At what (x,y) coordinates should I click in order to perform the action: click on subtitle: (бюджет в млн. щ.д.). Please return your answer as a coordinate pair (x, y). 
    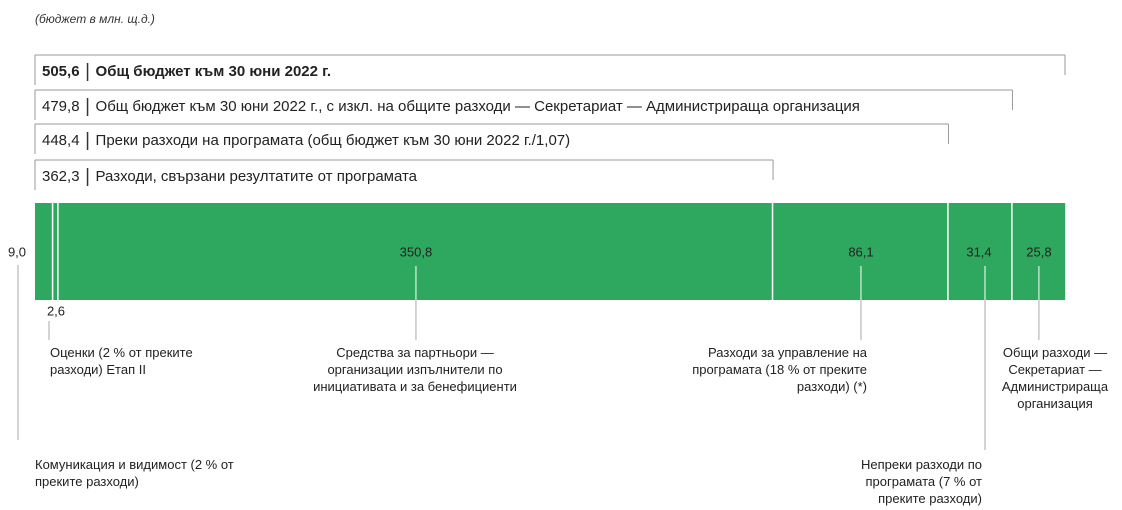
    Looking at the image, I should click on (95, 19).